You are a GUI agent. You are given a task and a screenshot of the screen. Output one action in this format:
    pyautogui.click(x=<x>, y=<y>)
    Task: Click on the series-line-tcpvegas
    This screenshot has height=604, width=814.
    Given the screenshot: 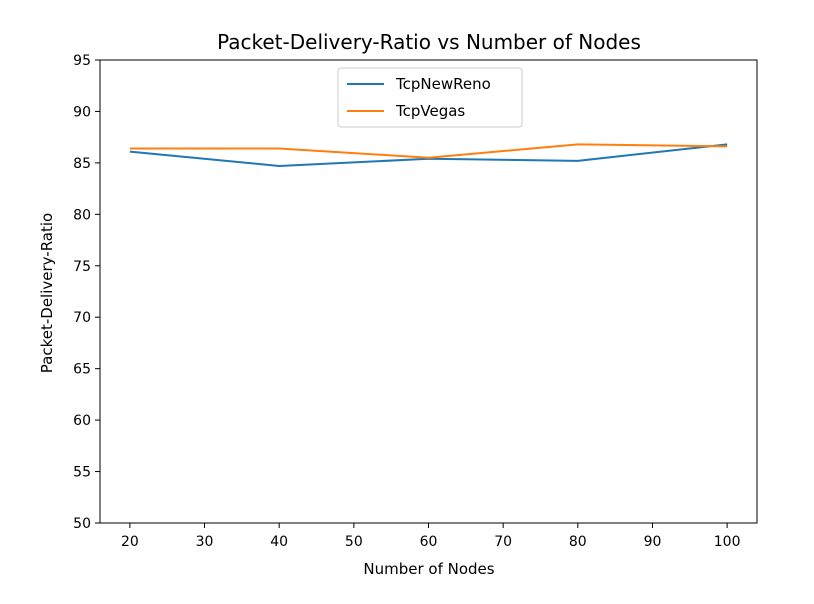 What is the action you would take?
    pyautogui.click(x=428, y=151)
    